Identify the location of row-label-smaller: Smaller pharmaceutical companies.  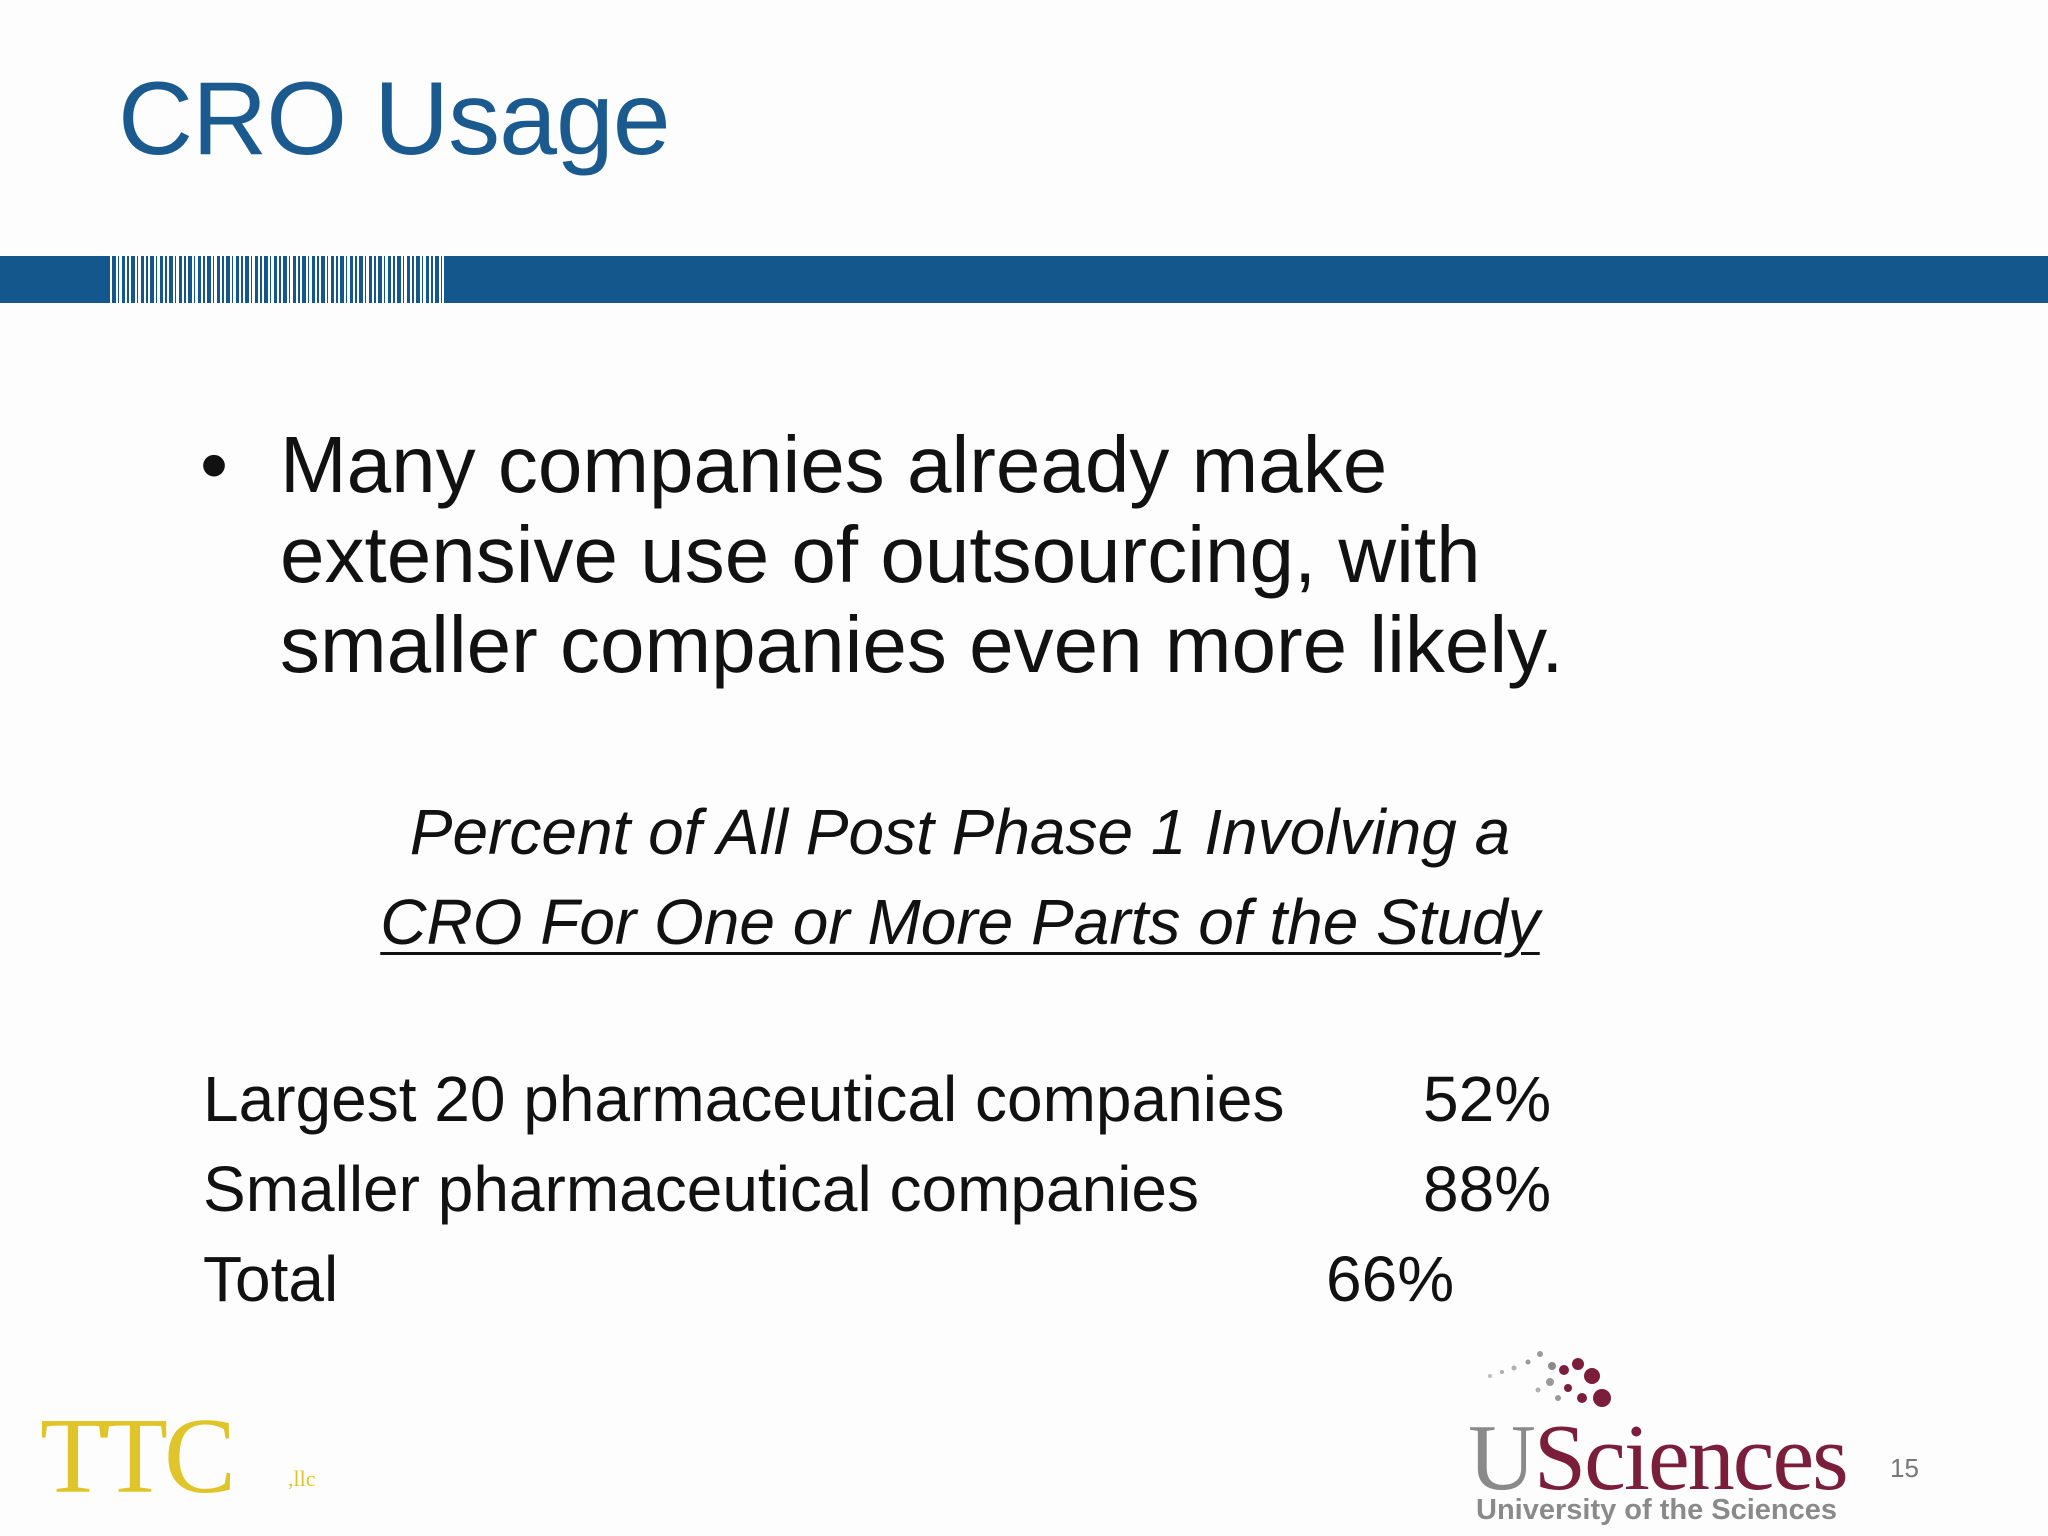
(701, 1189).